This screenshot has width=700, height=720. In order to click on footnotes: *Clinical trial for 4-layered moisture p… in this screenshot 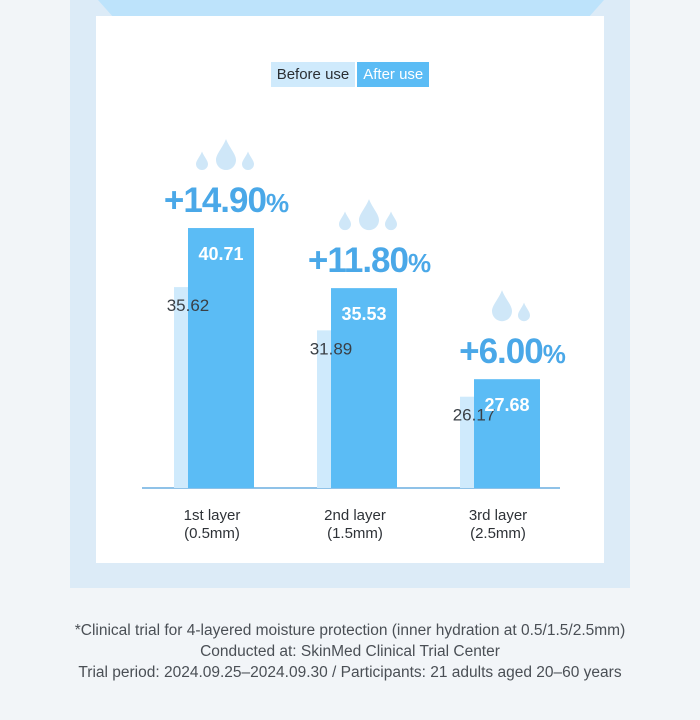, I will do `click(350, 651)`.